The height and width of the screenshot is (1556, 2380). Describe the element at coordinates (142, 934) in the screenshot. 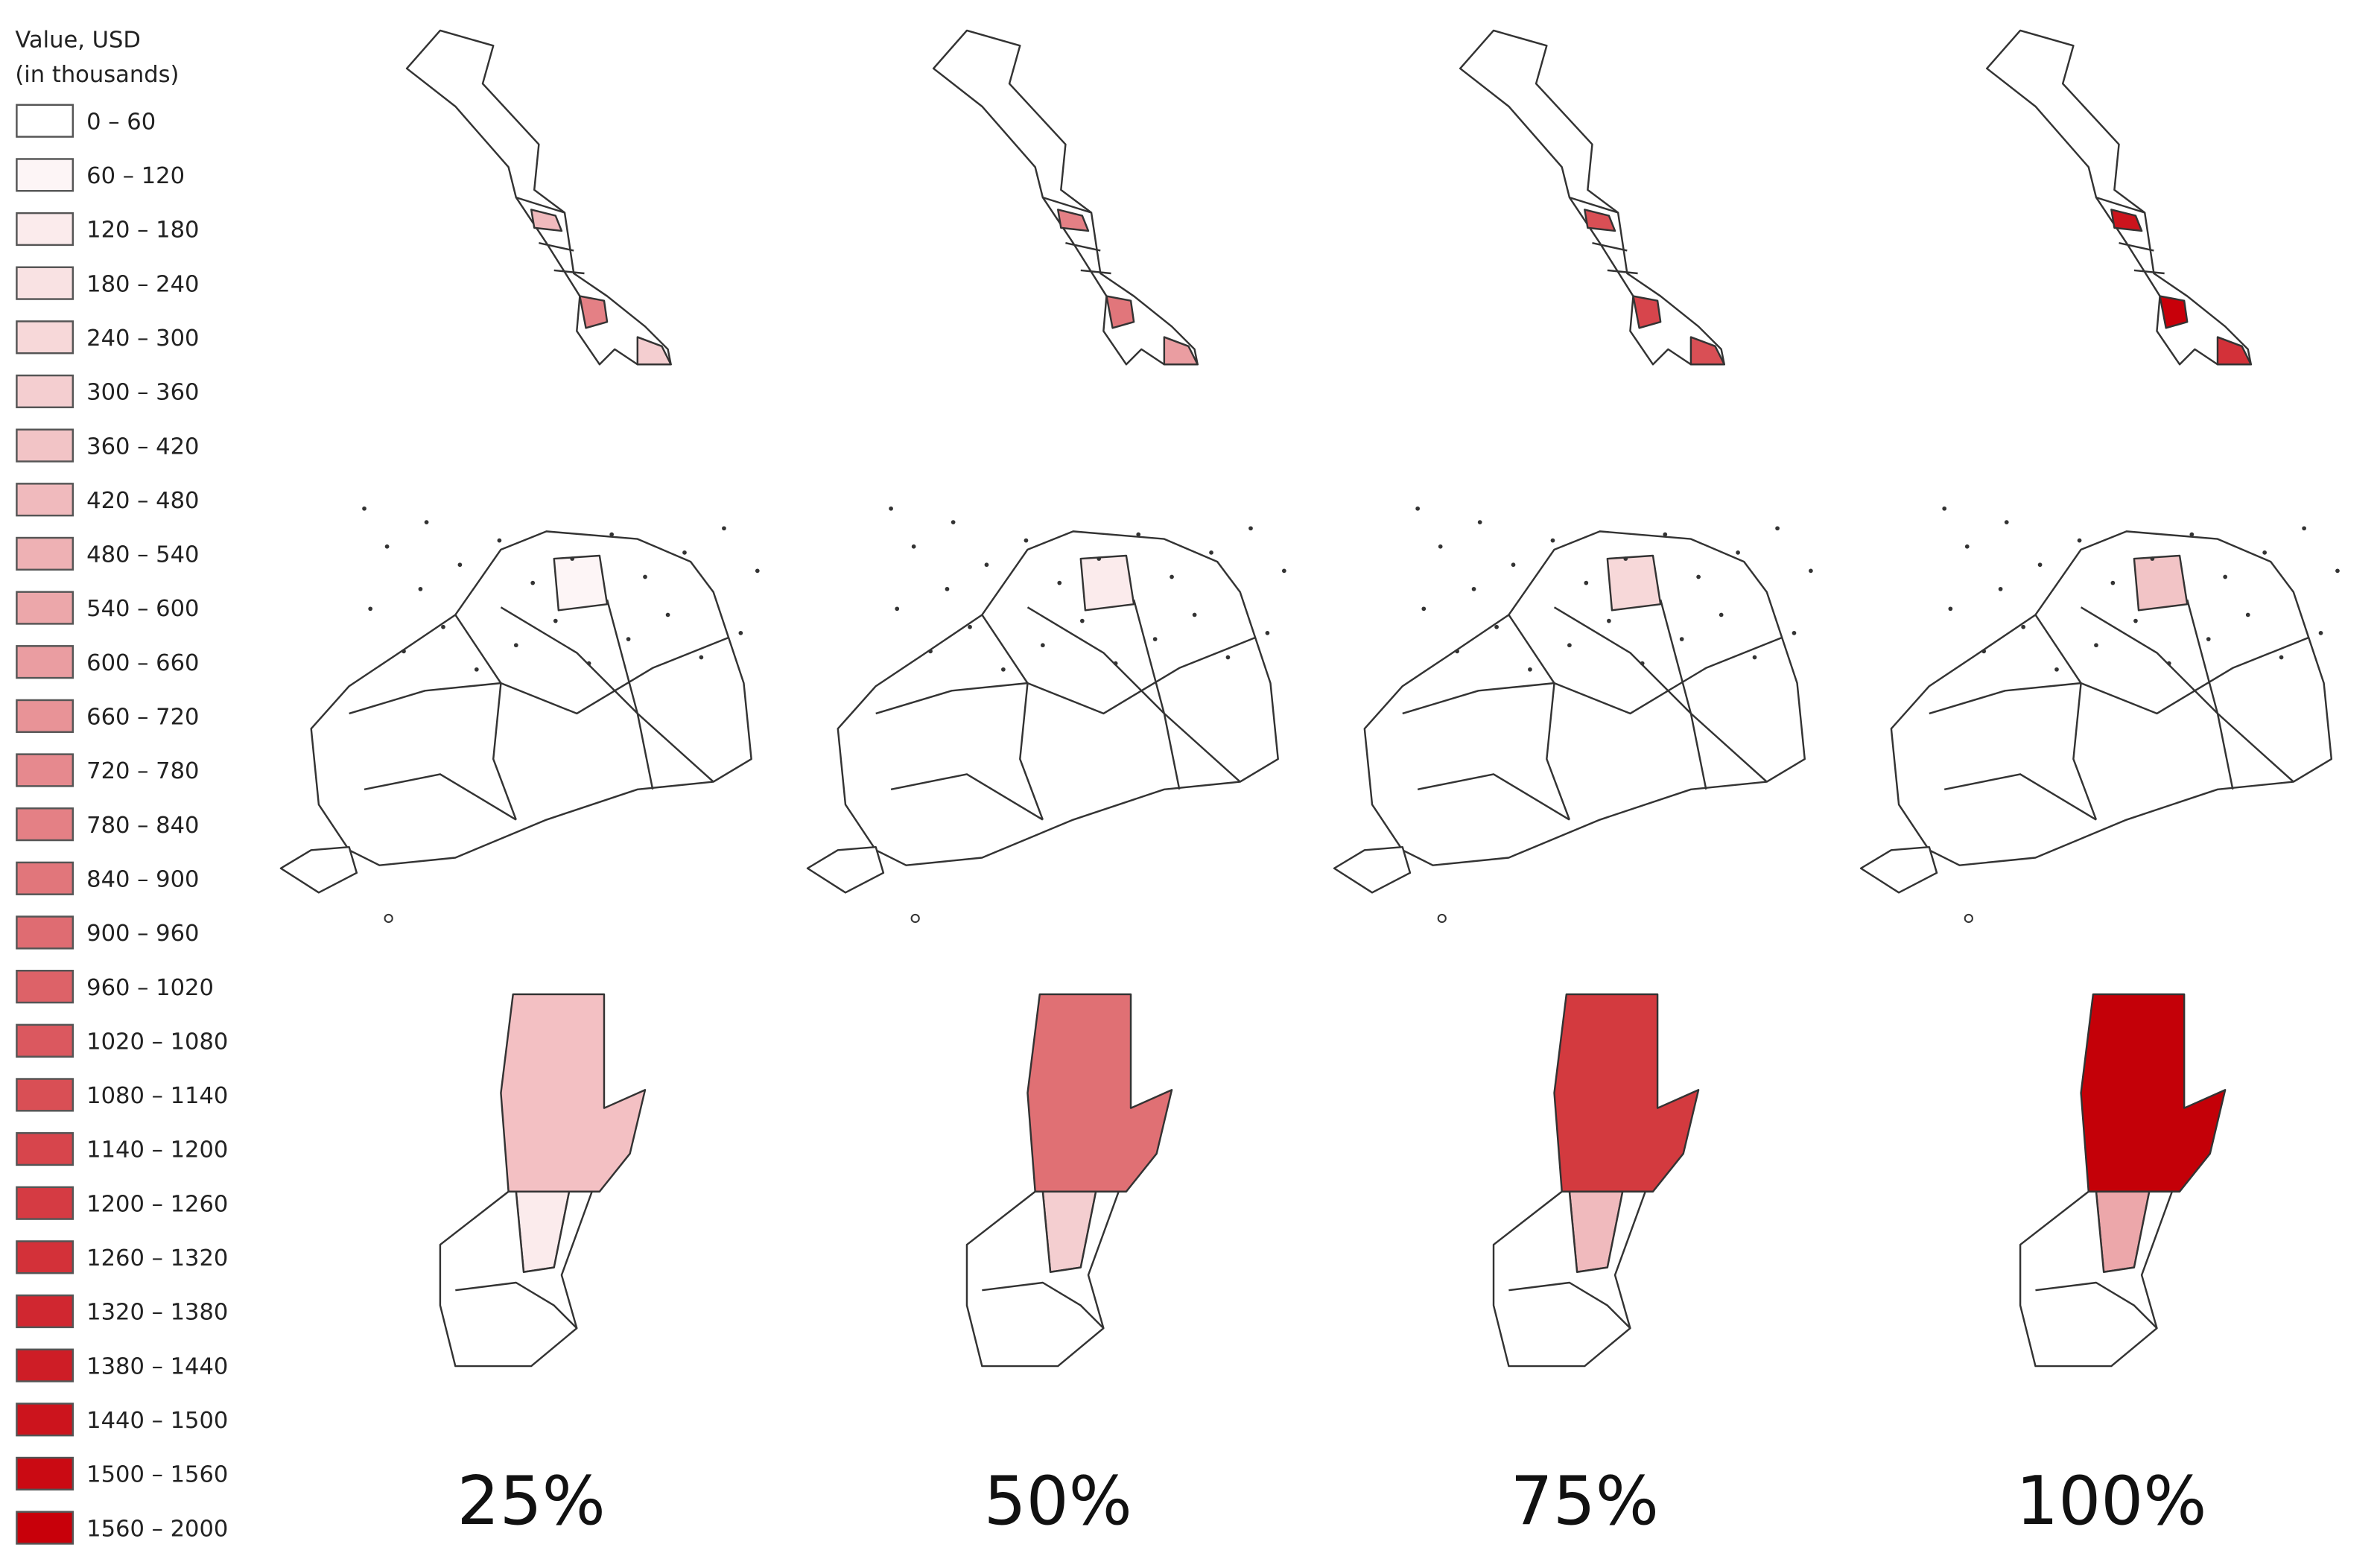

I see `legend-label: 900 – 960` at that location.